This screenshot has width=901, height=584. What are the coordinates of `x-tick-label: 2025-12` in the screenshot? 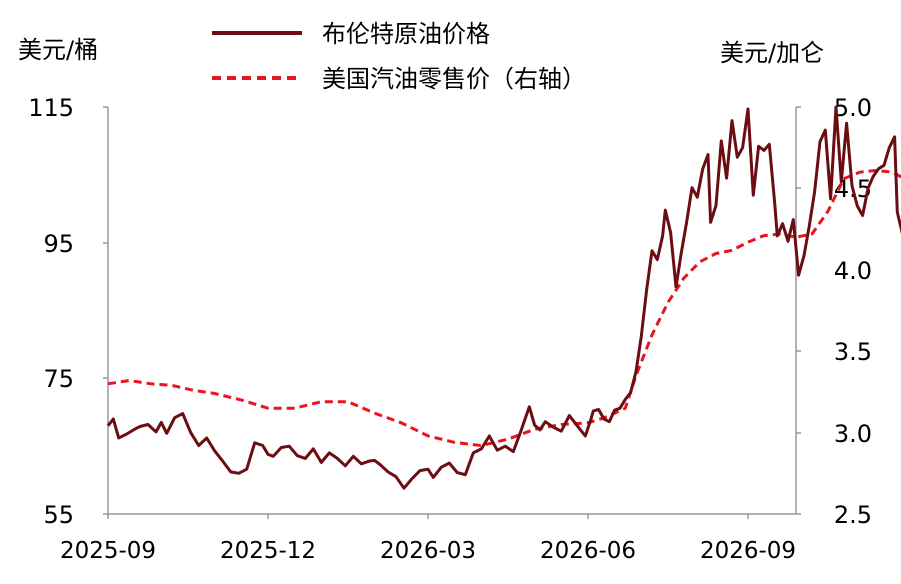 It's located at (268, 551).